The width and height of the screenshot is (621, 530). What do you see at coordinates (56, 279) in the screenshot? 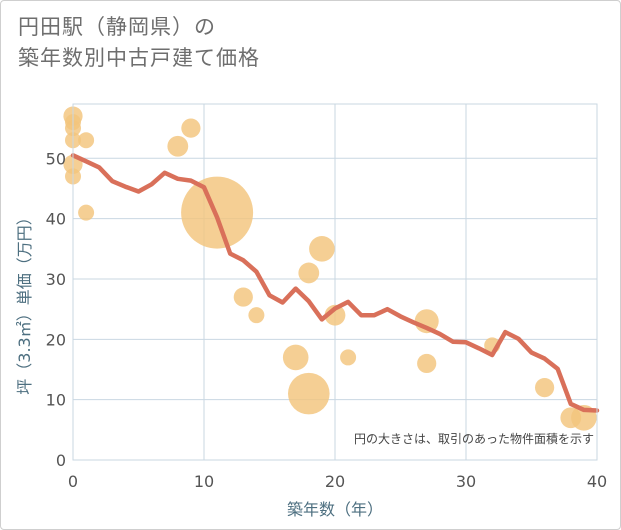
I see `y-tick-label: 30` at bounding box center [56, 279].